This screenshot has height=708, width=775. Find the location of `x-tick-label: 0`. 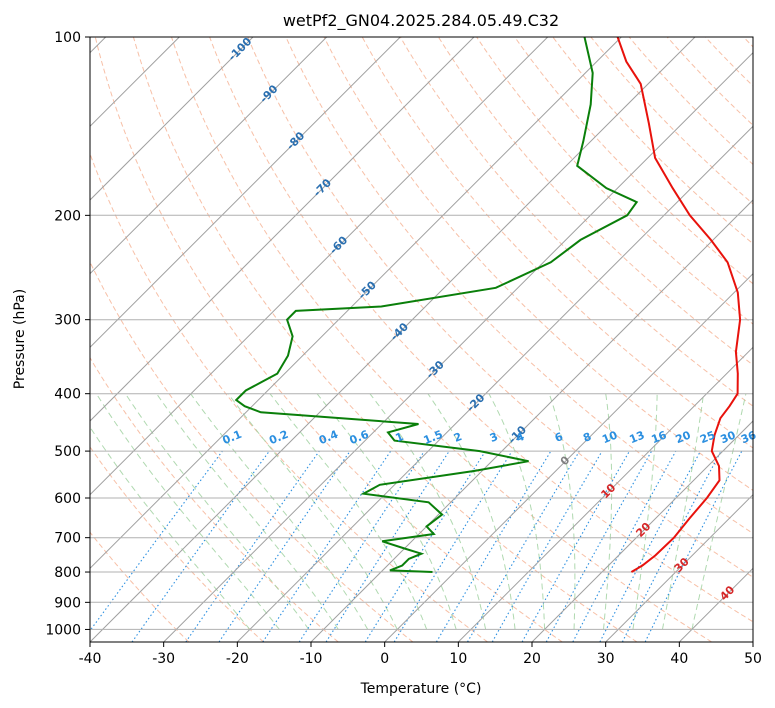

x-tick-label: 0 is located at coordinates (384, 659).